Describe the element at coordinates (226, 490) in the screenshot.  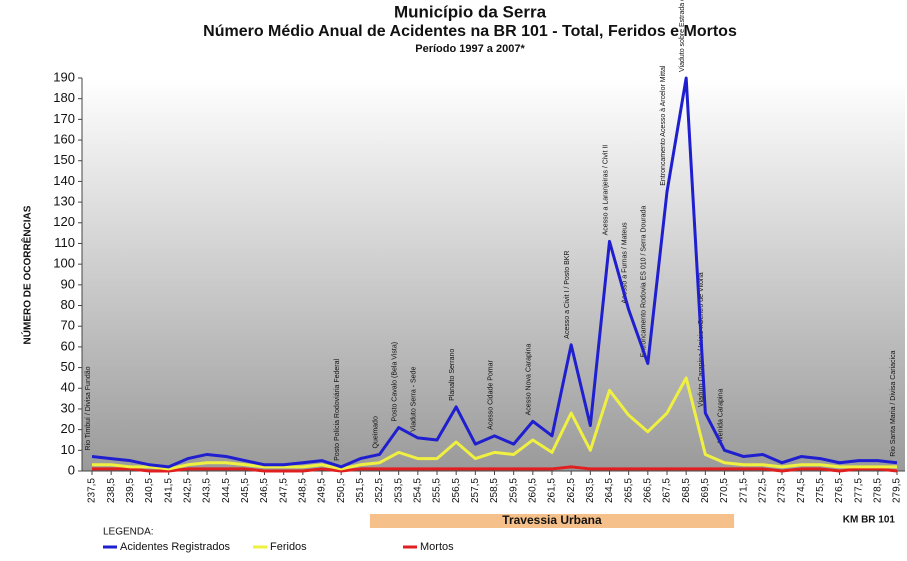
I see `x-tick-label: 244,5` at that location.